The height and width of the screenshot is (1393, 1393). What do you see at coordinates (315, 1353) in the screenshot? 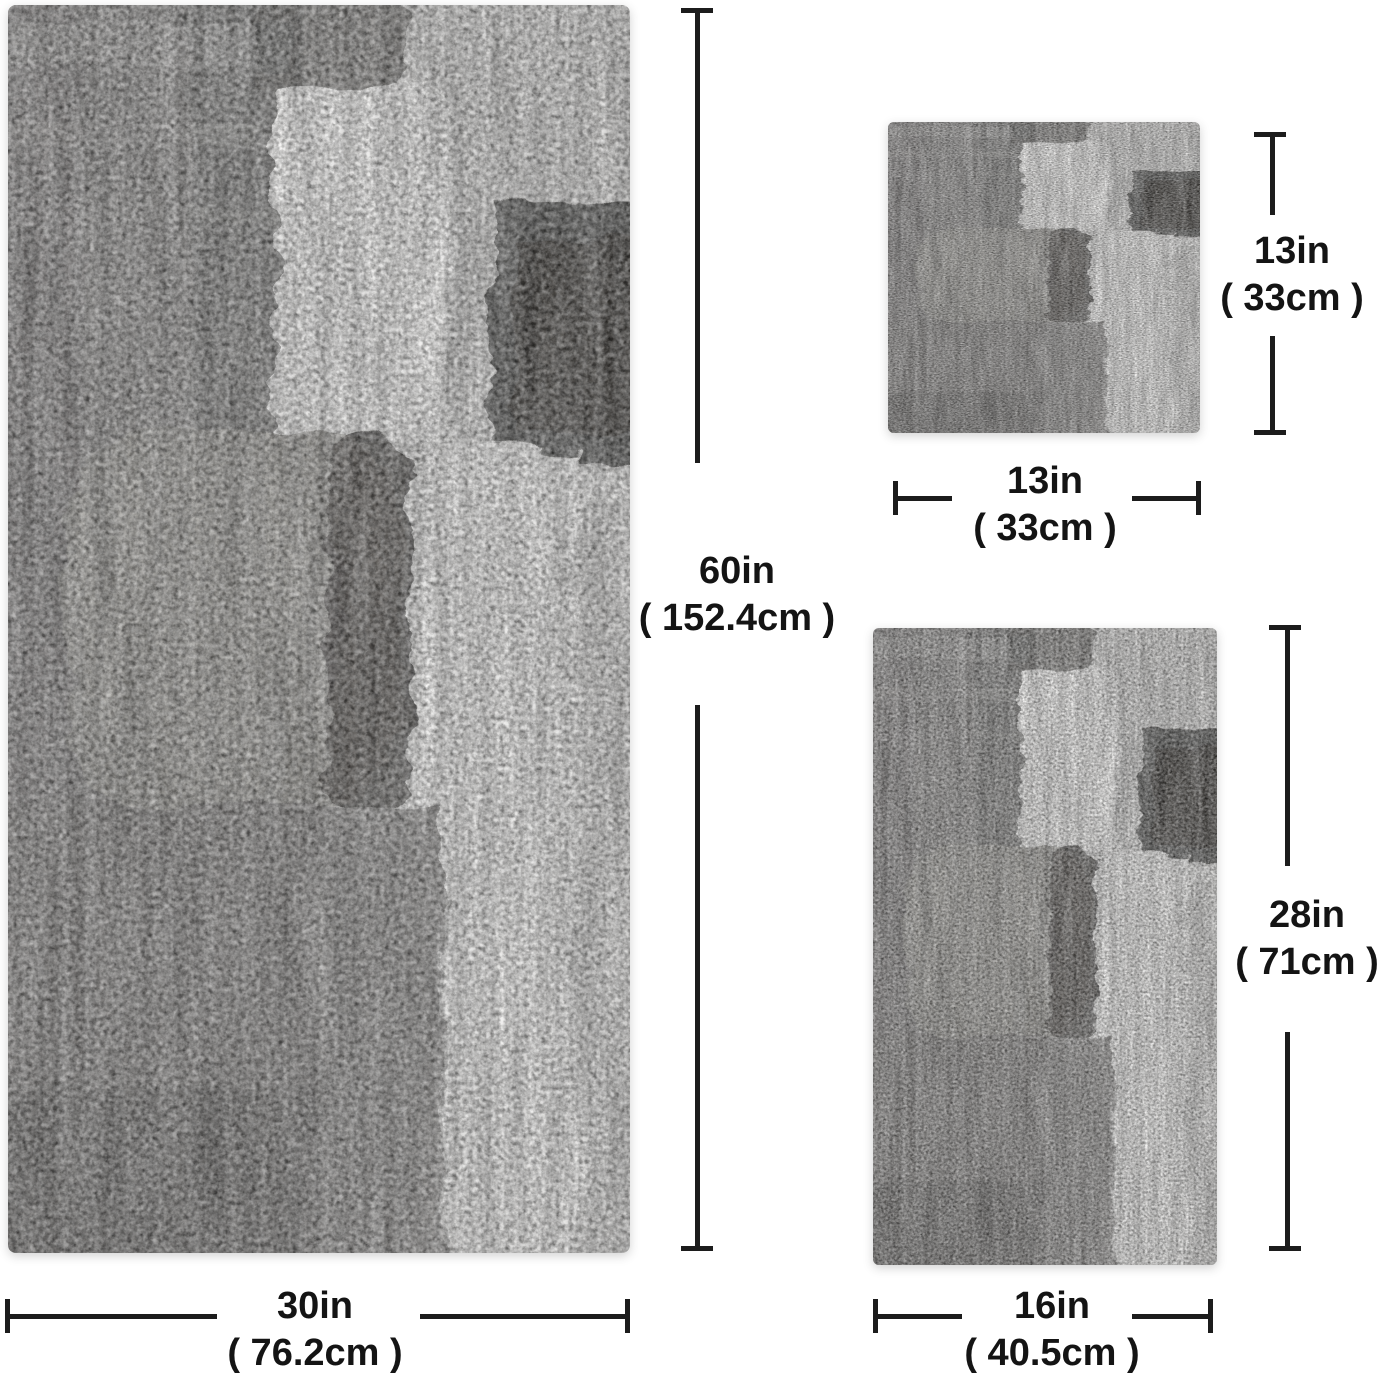
I see `bath-width-cm: ( 76.2cm )` at bounding box center [315, 1353].